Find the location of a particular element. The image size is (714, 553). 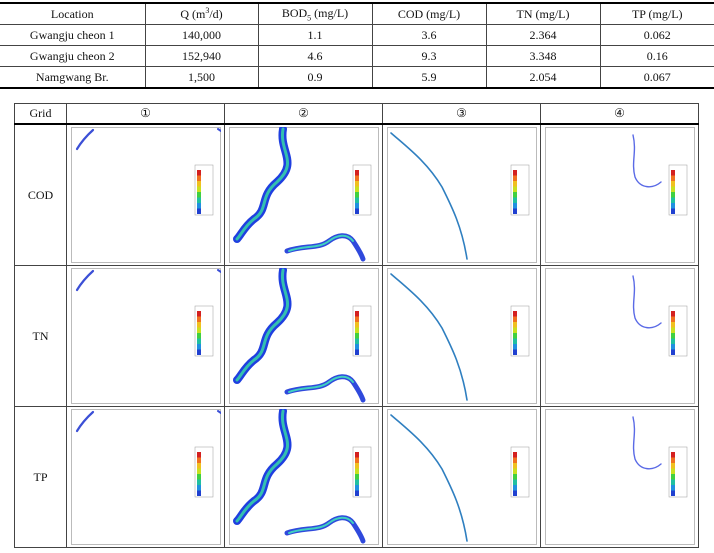

header-text: Location is located at coordinates (72, 13).